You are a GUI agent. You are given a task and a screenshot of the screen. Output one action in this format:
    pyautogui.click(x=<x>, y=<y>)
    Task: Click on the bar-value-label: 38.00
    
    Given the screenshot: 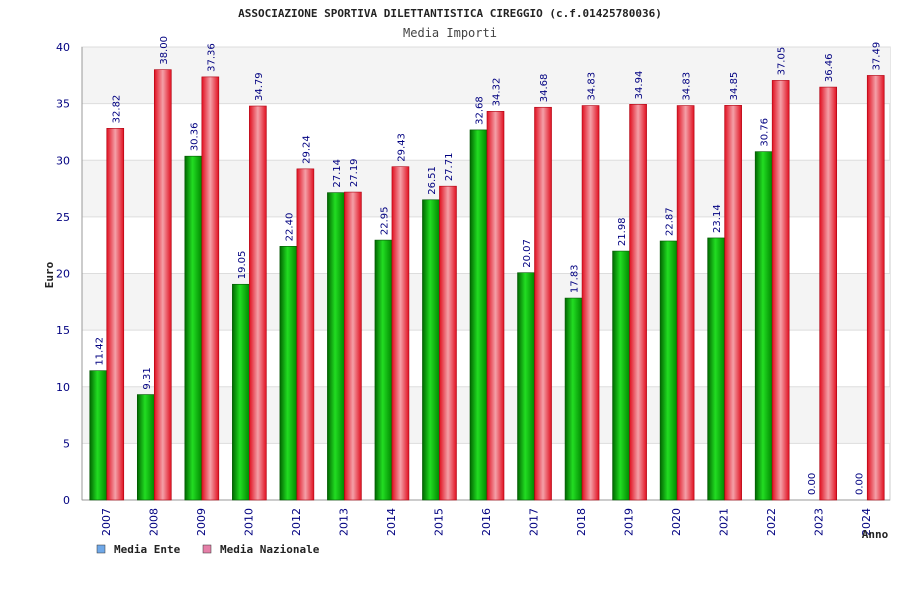 What is the action you would take?
    pyautogui.click(x=164, y=50)
    